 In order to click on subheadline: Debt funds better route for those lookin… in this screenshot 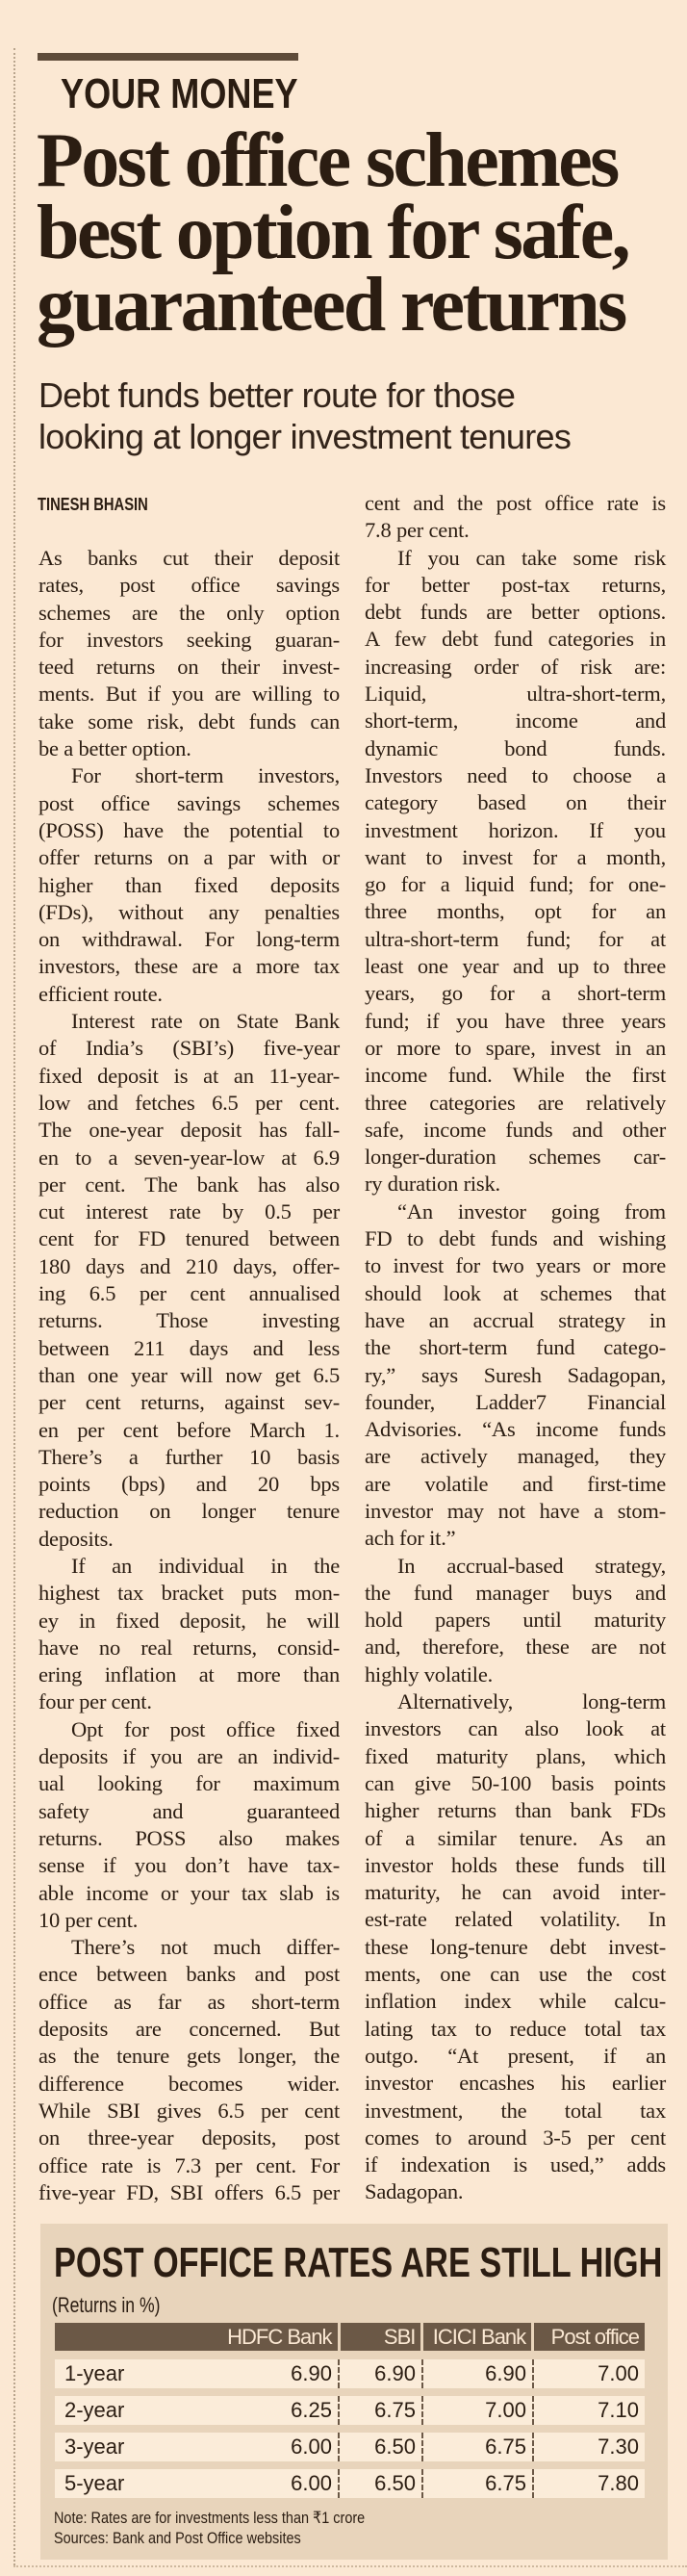, I will do `click(305, 416)`.